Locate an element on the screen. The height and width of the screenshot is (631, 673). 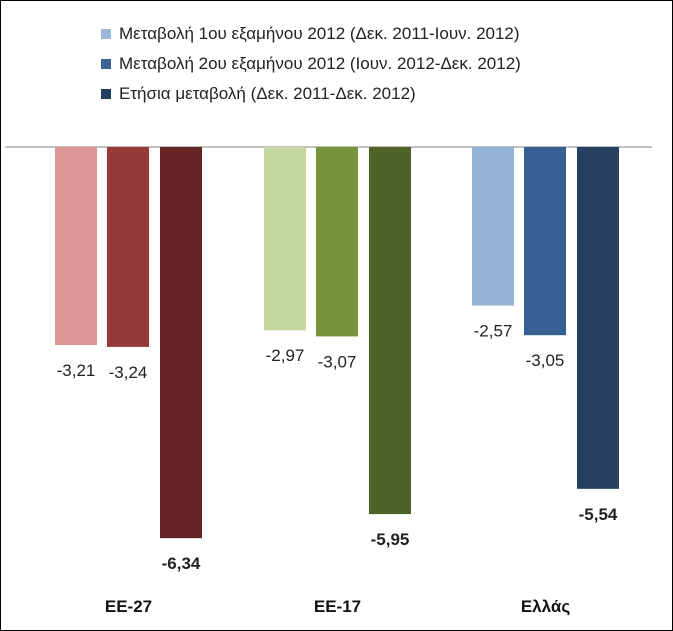
data-label-2-3: -5,95 is located at coordinates (390, 539).